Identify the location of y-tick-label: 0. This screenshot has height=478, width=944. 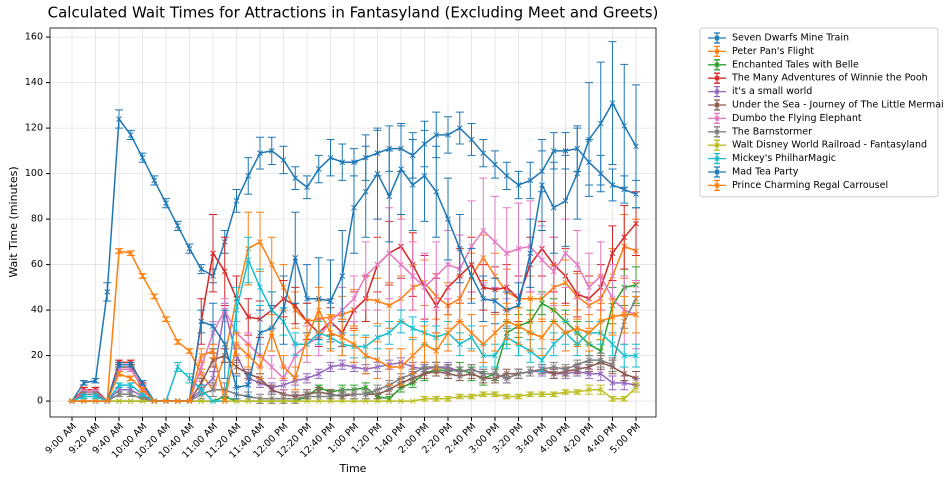
(40, 401).